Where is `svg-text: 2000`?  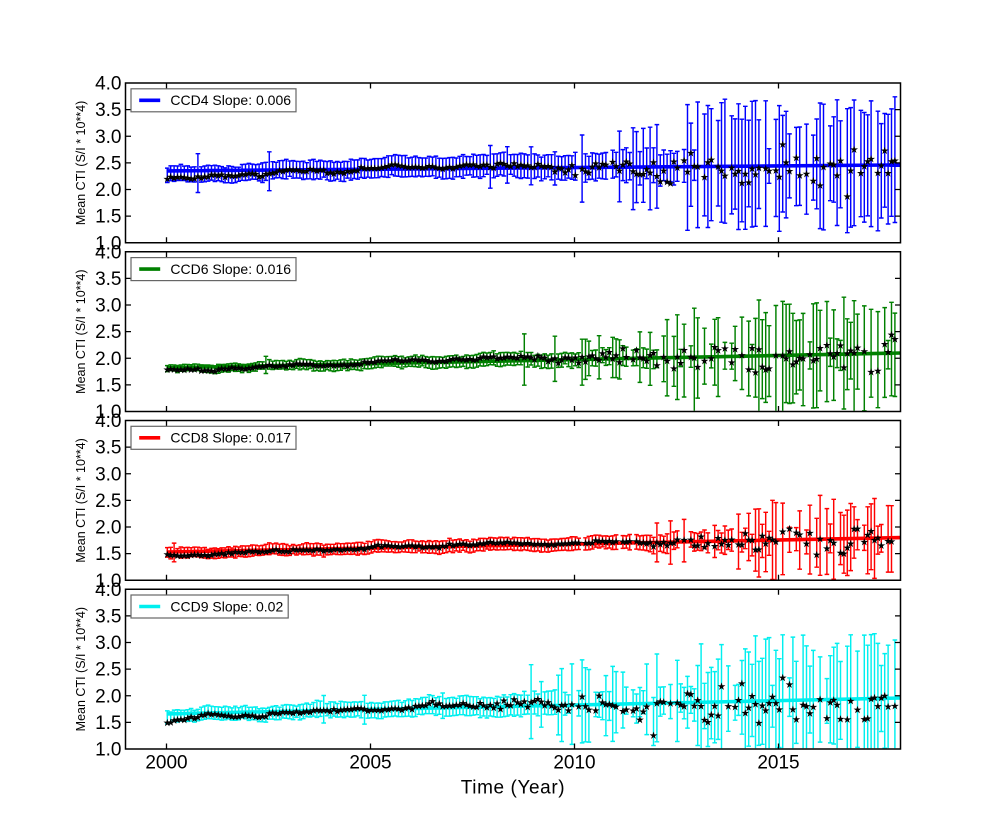 svg-text: 2000 is located at coordinates (166, 763).